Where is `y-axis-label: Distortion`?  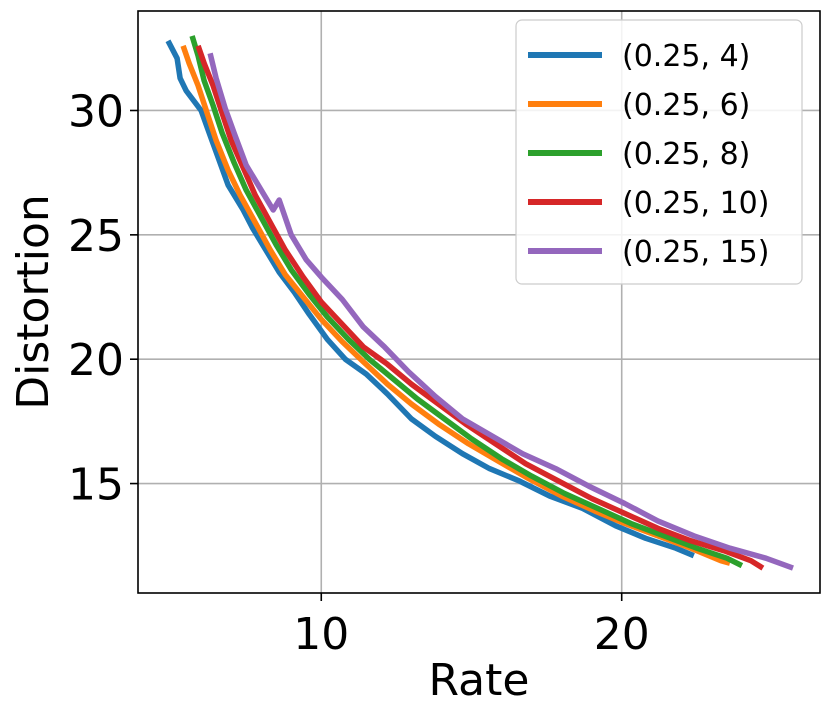
y-axis-label: Distortion is located at coordinates (33, 302).